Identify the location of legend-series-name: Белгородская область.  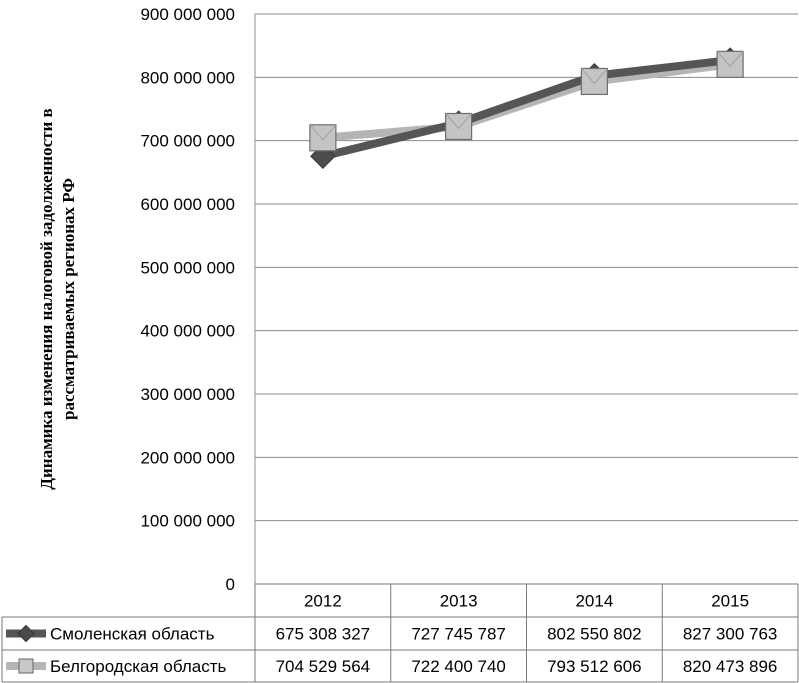
(138, 666).